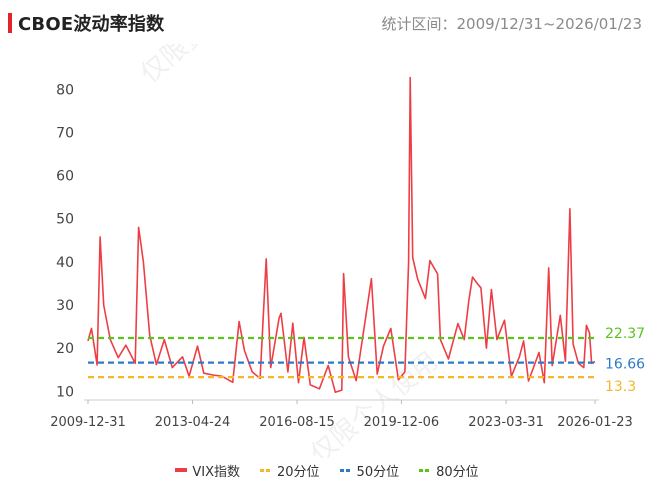  Describe the element at coordinates (595, 422) in the screenshot. I see `x-tick-label: 2026-01-23` at that location.